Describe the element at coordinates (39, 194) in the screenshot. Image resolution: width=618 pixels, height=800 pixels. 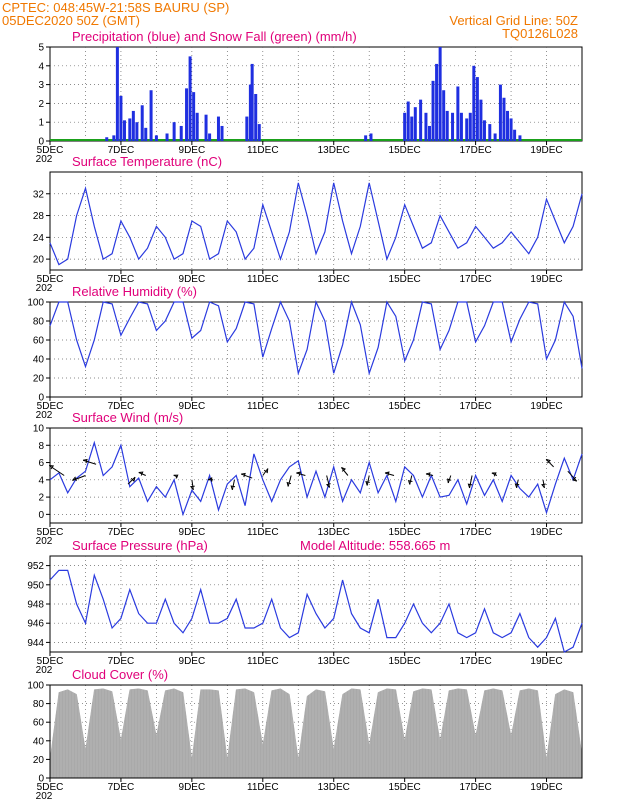
I see `y-tick-label: 32` at that location.